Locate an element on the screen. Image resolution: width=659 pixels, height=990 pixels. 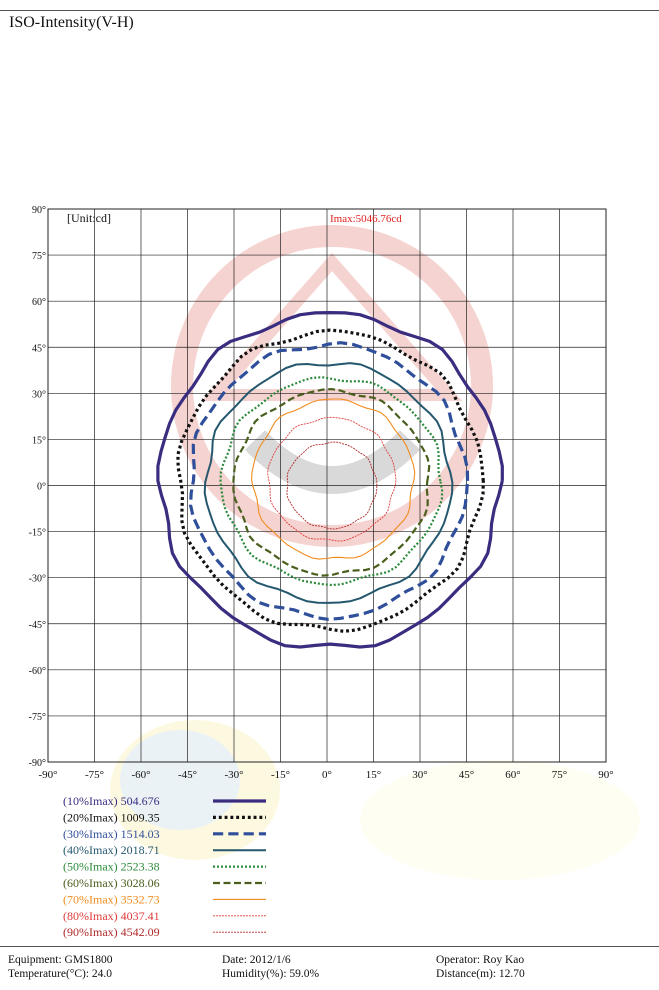
x-tick-label: 90° is located at coordinates (605, 775).